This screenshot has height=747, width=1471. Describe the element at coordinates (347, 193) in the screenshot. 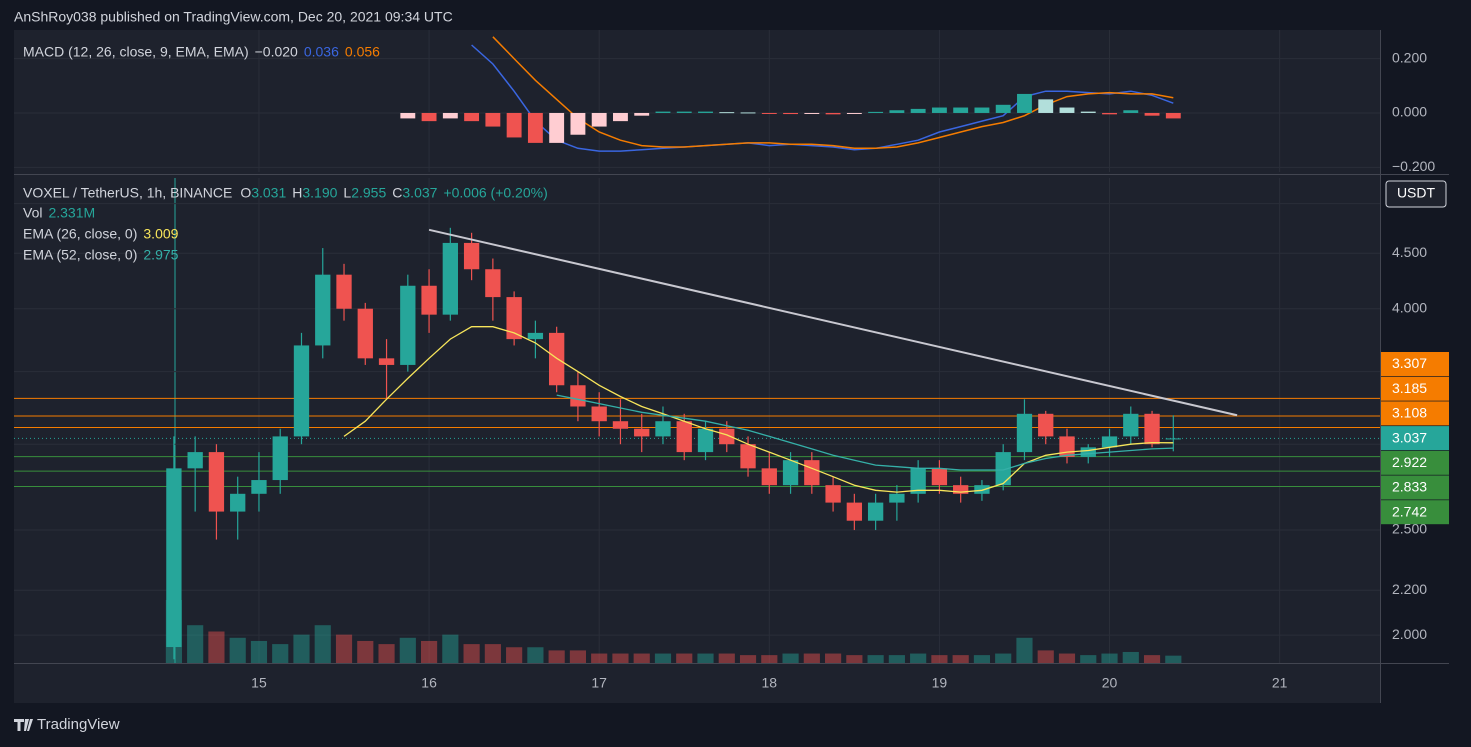

I see `legend-text: L` at that location.